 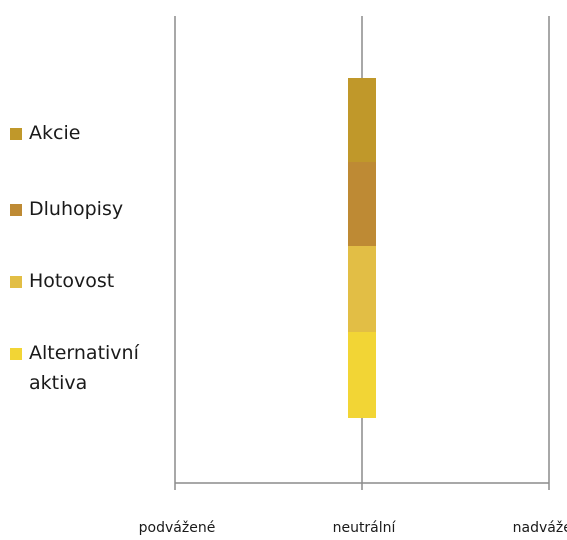 What do you see at coordinates (76, 209) in the screenshot?
I see `legend-label: Dluhopisy` at bounding box center [76, 209].